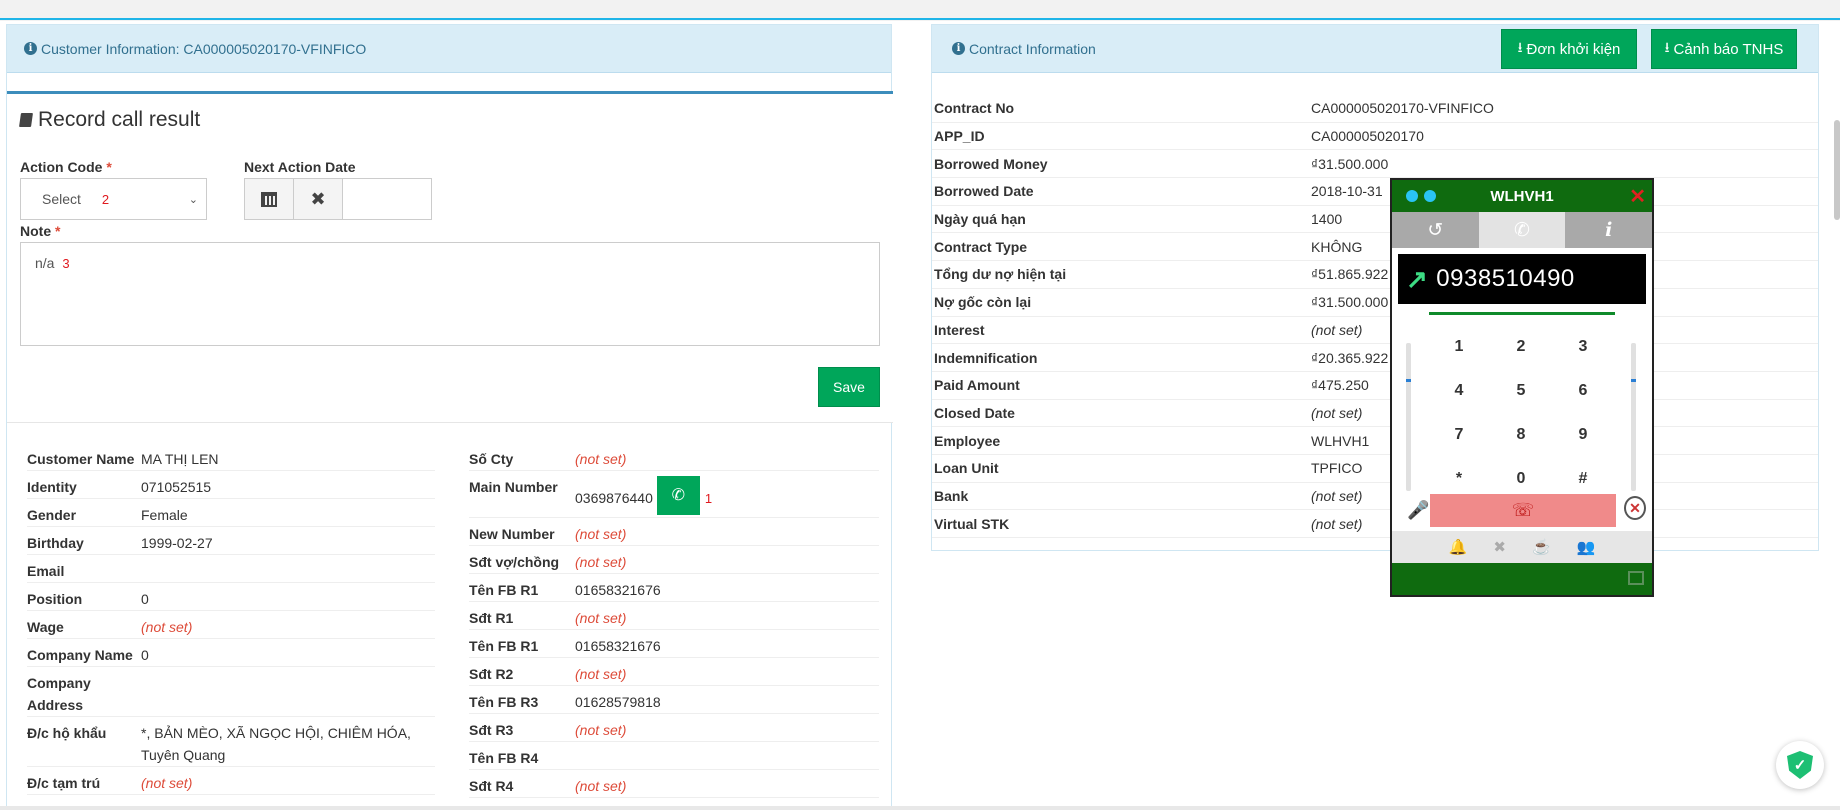  Describe the element at coordinates (30, 48) in the screenshot. I see `info-icon: i` at that location.